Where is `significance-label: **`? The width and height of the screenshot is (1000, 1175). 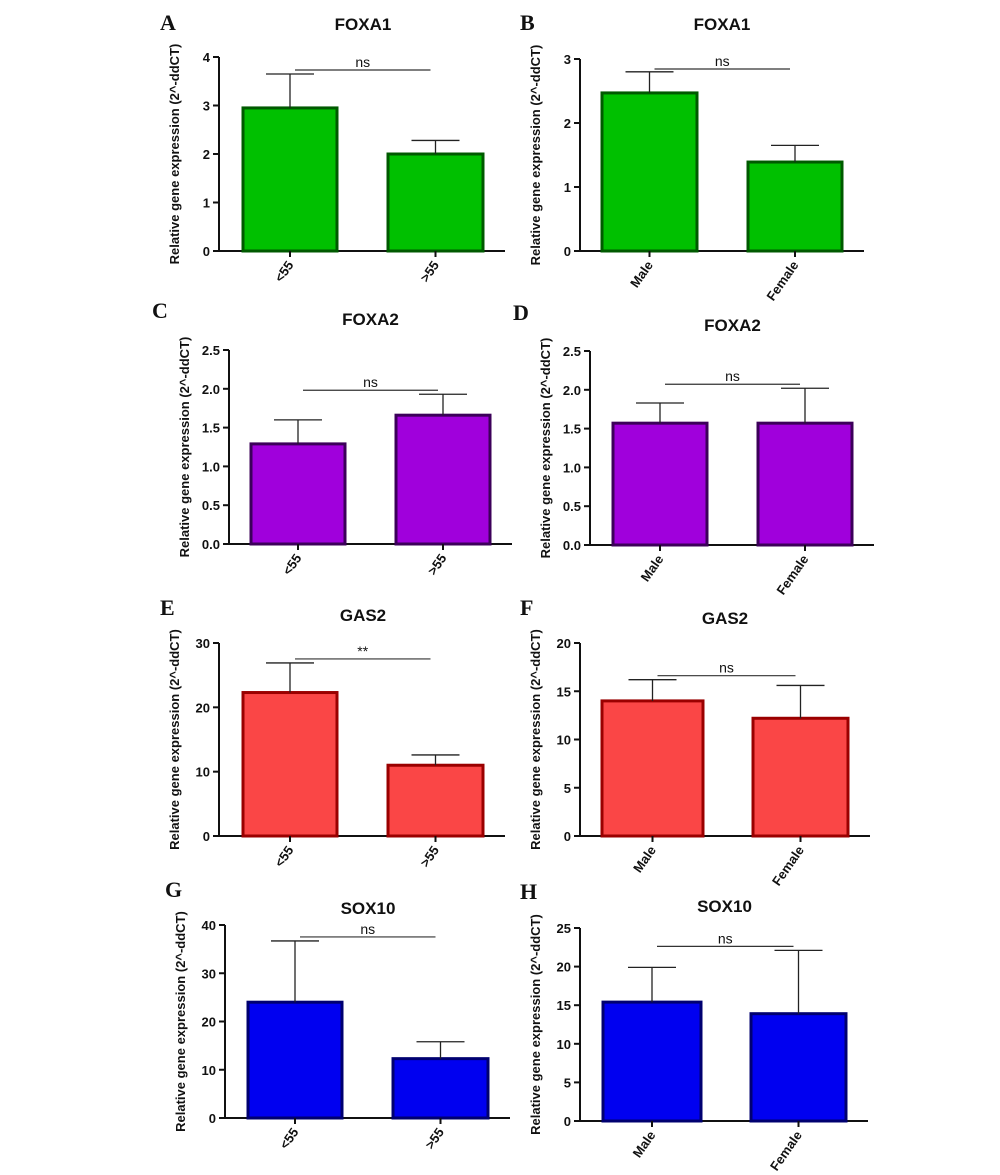 significance-label: ** is located at coordinates (362, 651).